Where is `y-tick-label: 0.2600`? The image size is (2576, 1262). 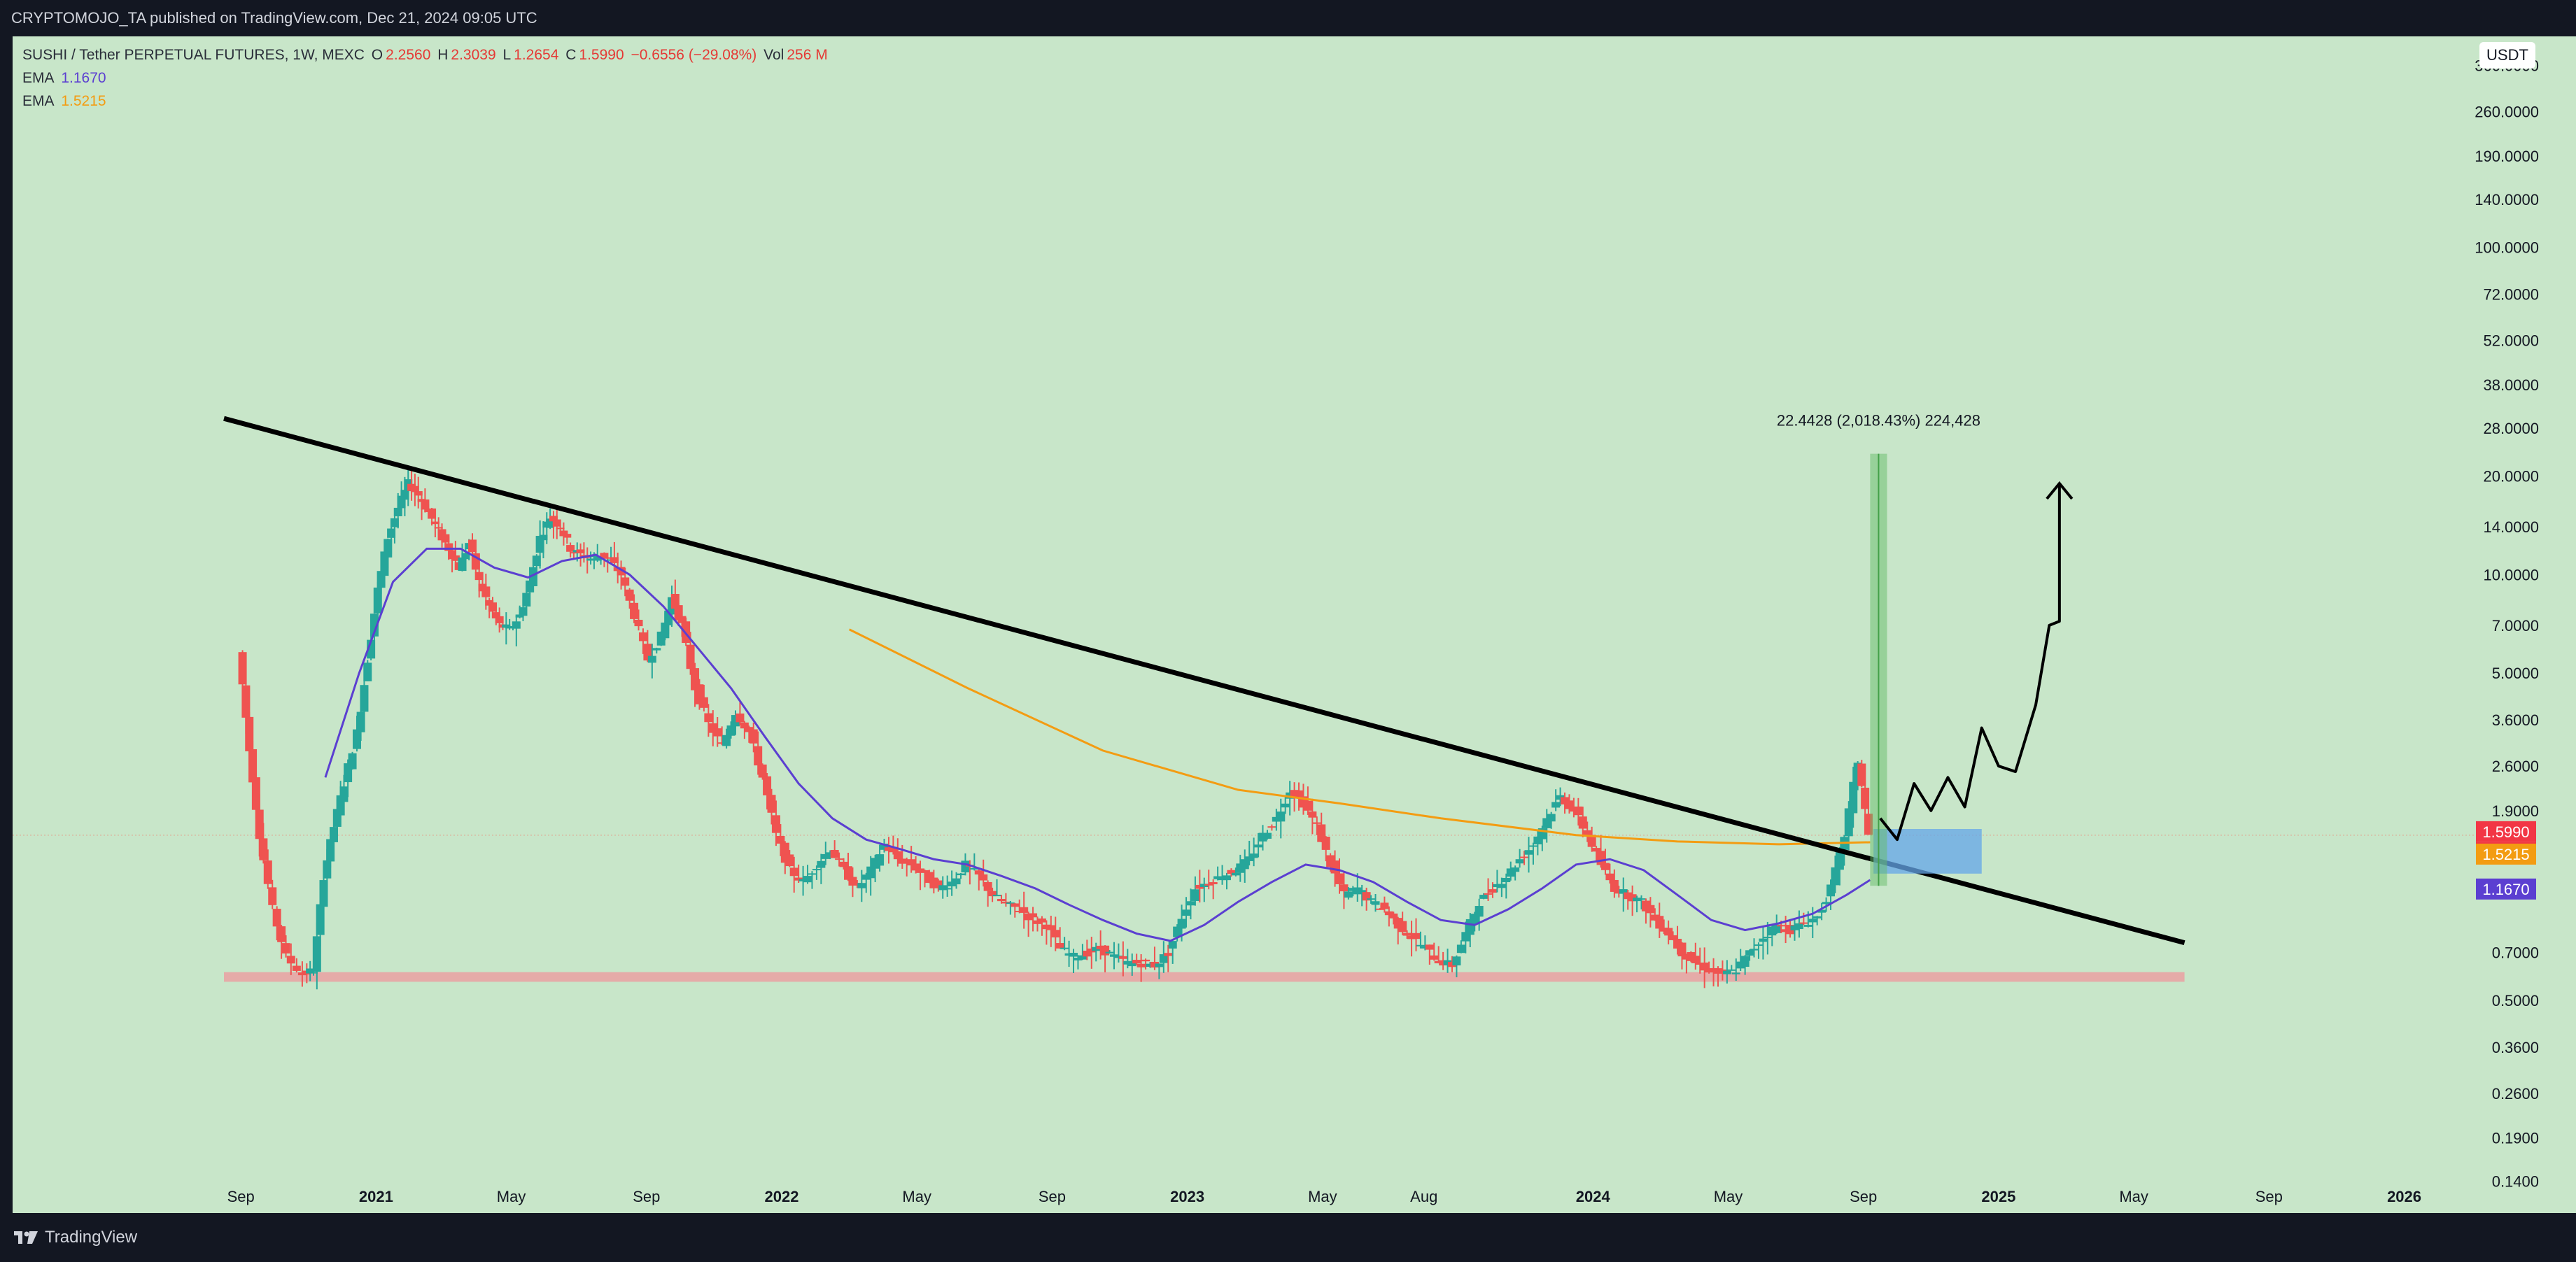
y-tick-label: 0.2600 is located at coordinates (2515, 1094).